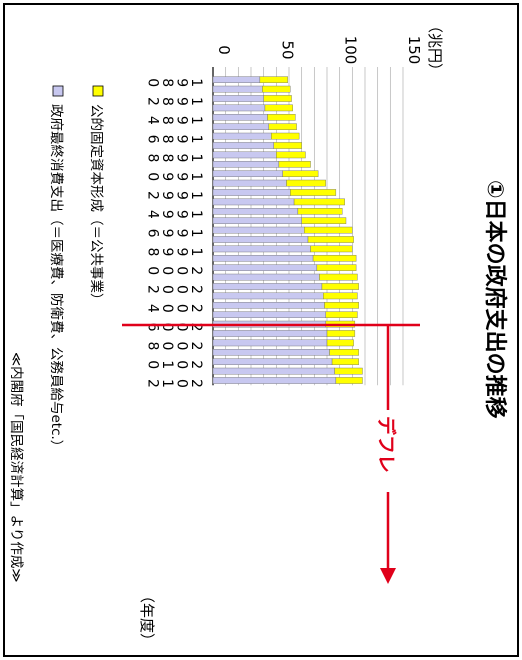 The width and height of the screenshot is (522, 660). Describe the element at coordinates (287, 230) in the screenshot. I see `bars` at that location.